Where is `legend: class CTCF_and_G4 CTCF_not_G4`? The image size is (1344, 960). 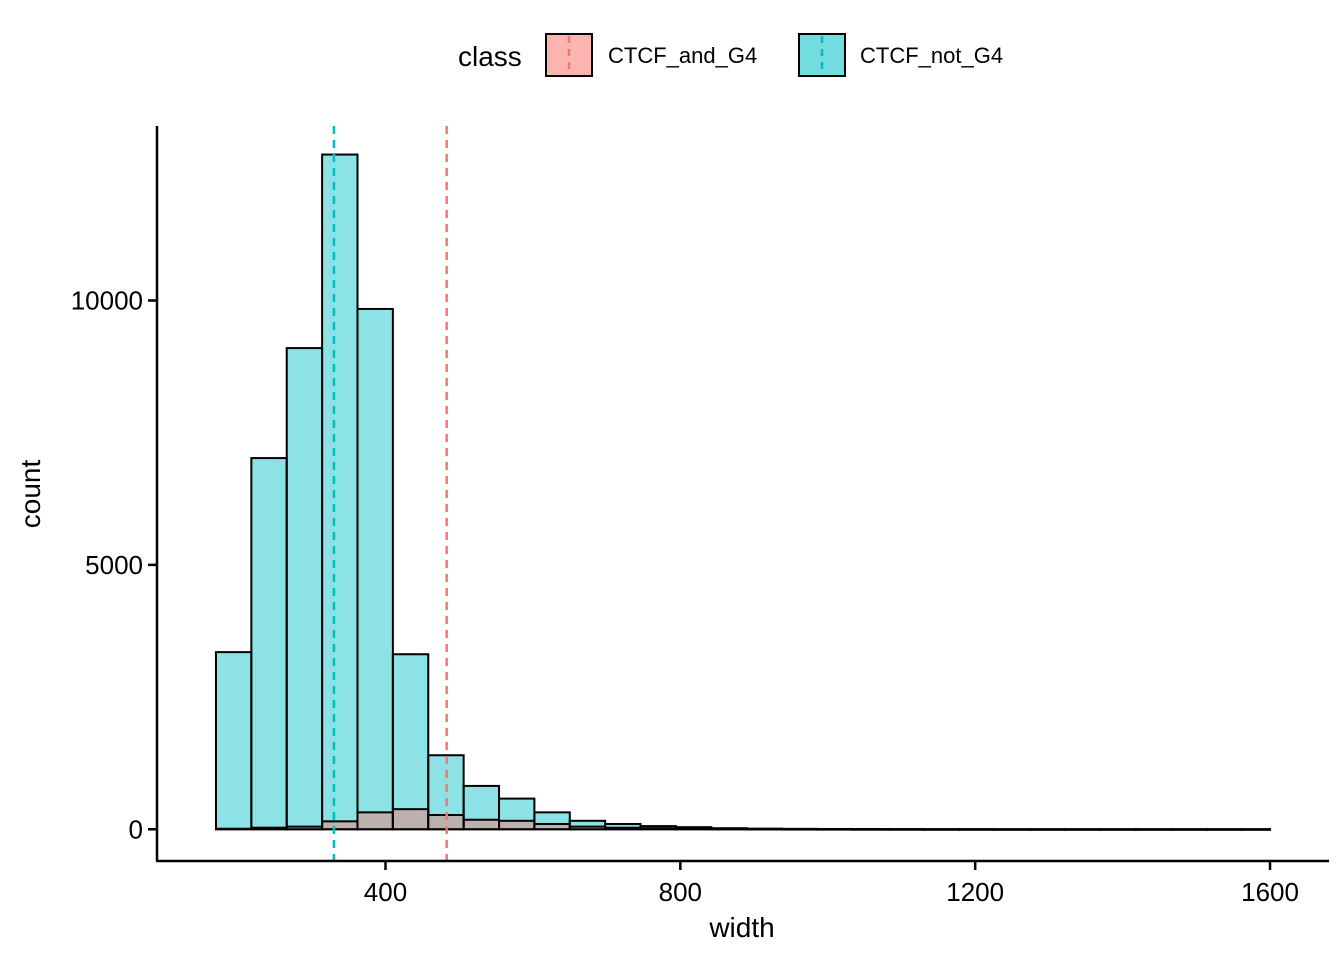
legend: class CTCF_and_G4 CTCF_not_G4 is located at coordinates (730, 55).